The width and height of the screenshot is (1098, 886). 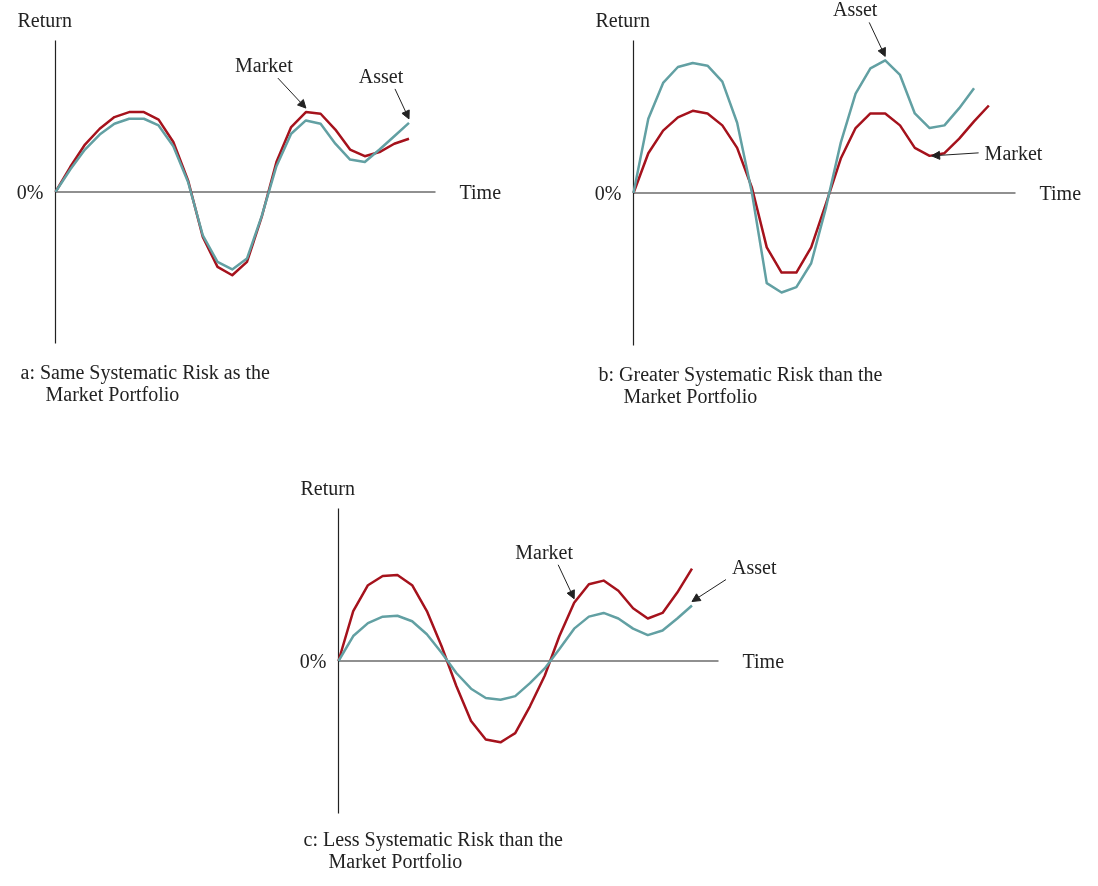 What do you see at coordinates (433, 849) in the screenshot?
I see `text: c: Less Systematic Risk than the Market Portfolio` at bounding box center [433, 849].